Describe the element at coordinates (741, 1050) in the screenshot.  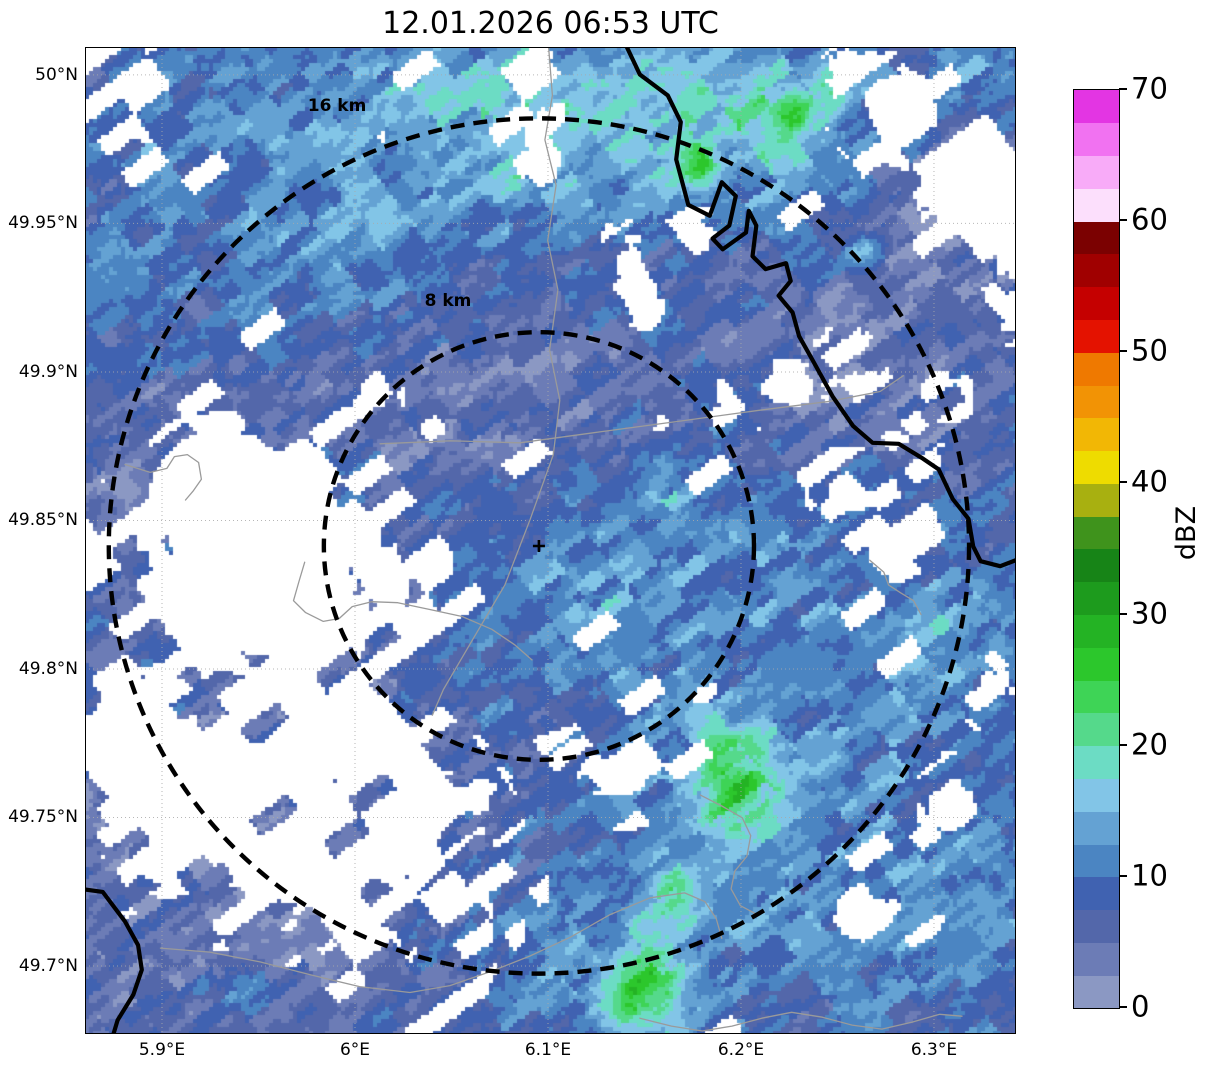
I see `longitude-tick-label: 6.2°E` at that location.